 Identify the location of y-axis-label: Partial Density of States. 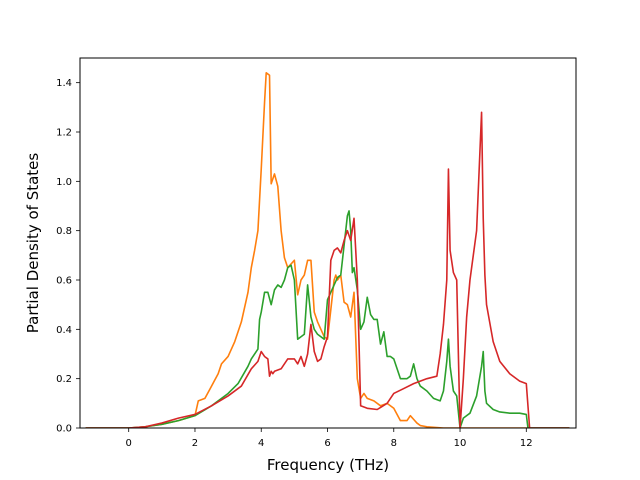
(33, 243).